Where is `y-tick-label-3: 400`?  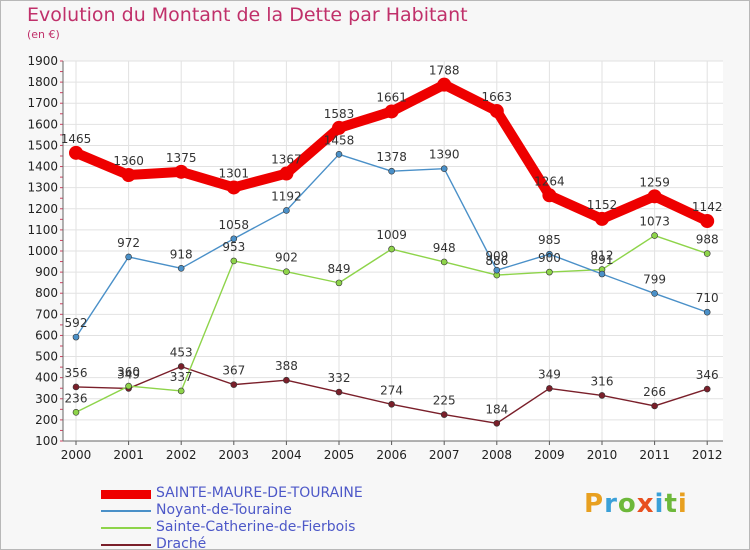
y-tick-label-3: 400 is located at coordinates (46, 378).